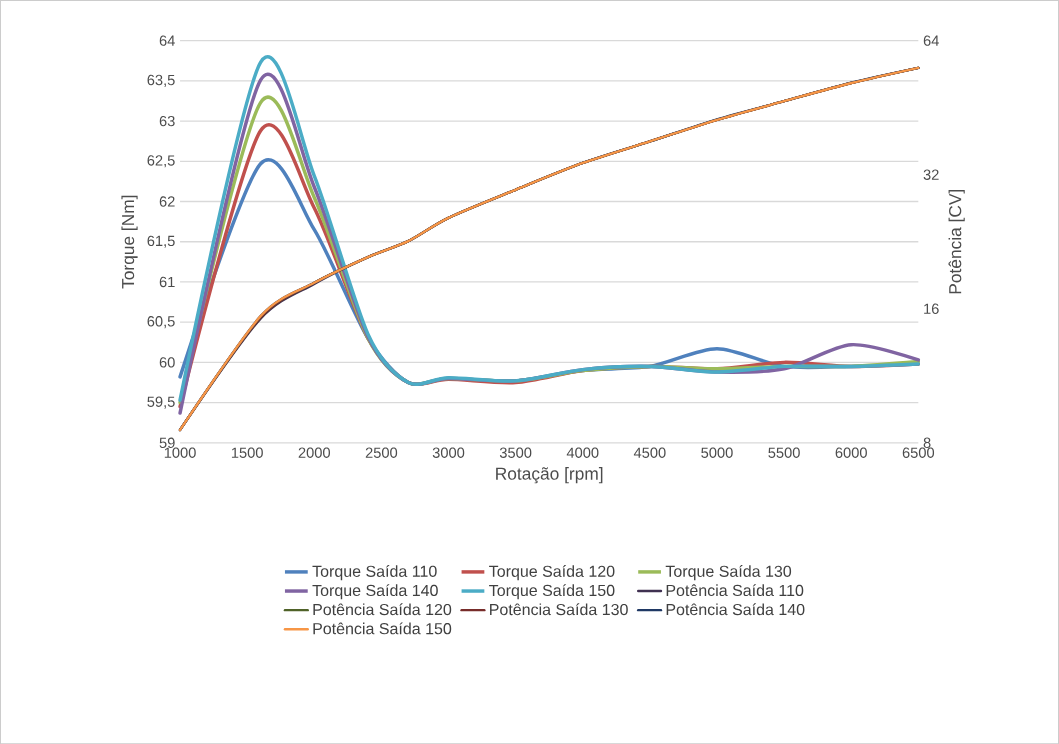 The height and width of the screenshot is (744, 1059). Describe the element at coordinates (931, 308) in the screenshot. I see `y2-tick-label: 16` at that location.